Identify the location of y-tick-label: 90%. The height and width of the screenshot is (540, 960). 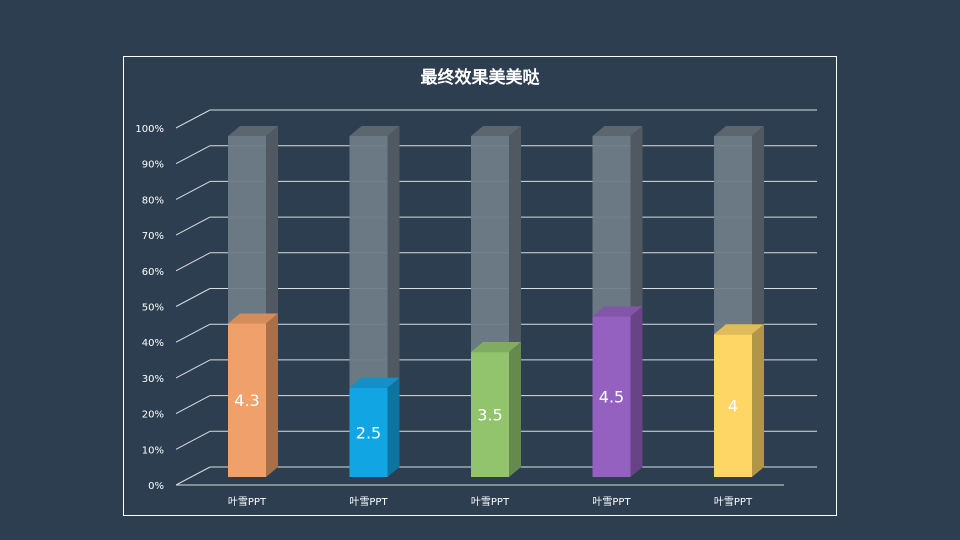
(153, 165).